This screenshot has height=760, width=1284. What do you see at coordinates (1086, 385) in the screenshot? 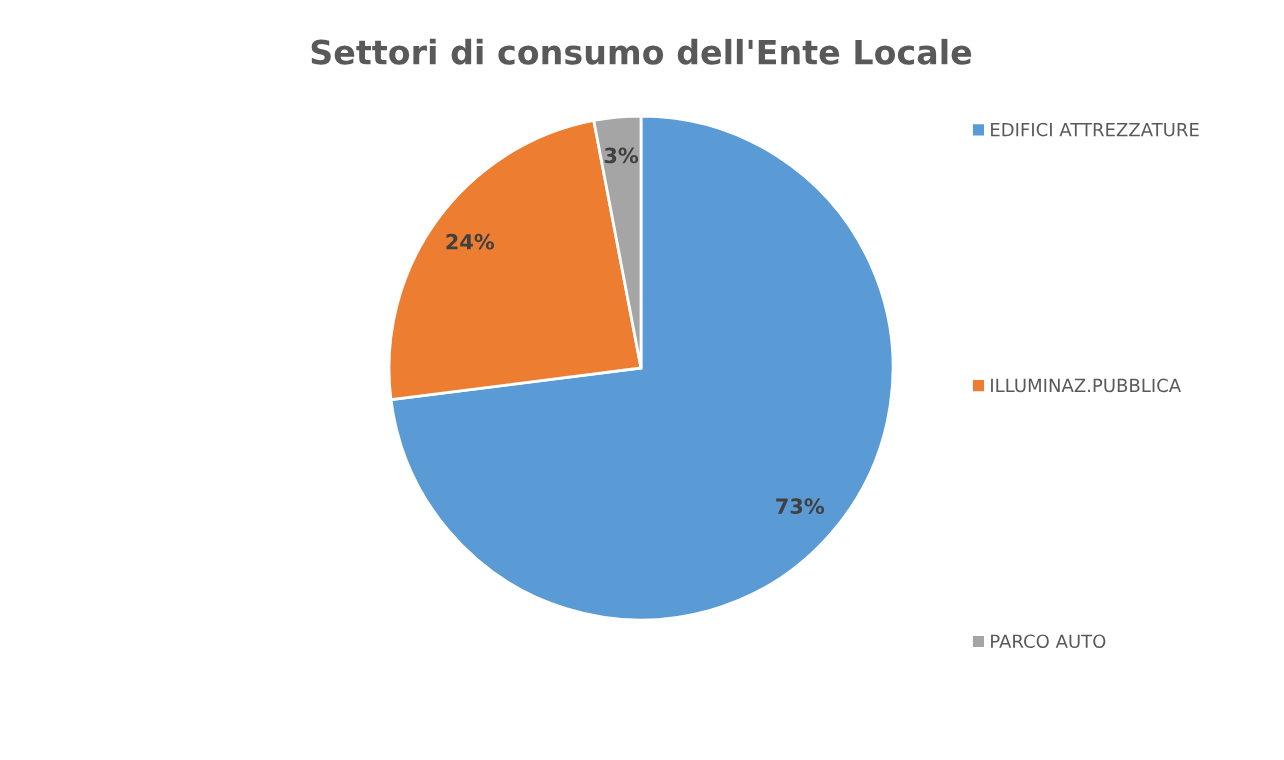
I see `legend-label: ILLUMINAZ.PUBBLICA` at bounding box center [1086, 385].